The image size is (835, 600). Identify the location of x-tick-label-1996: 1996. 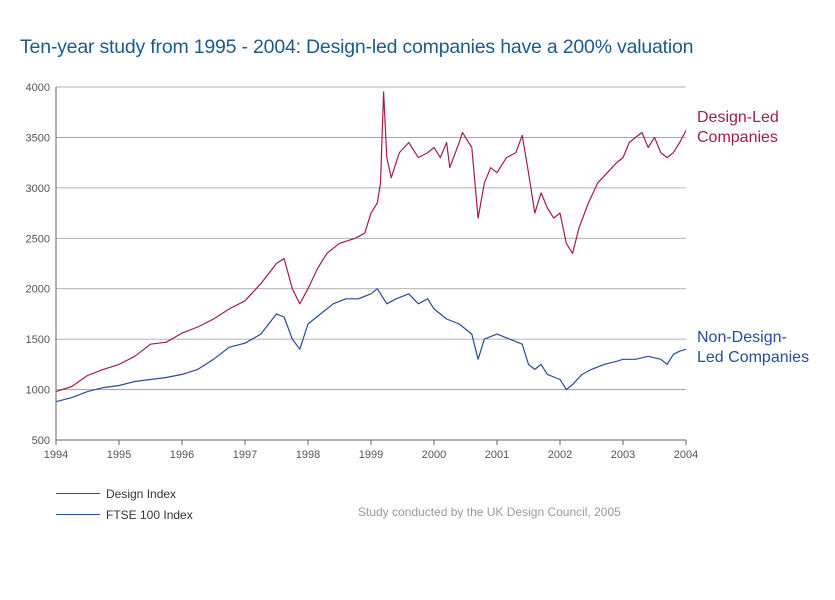
(182, 455).